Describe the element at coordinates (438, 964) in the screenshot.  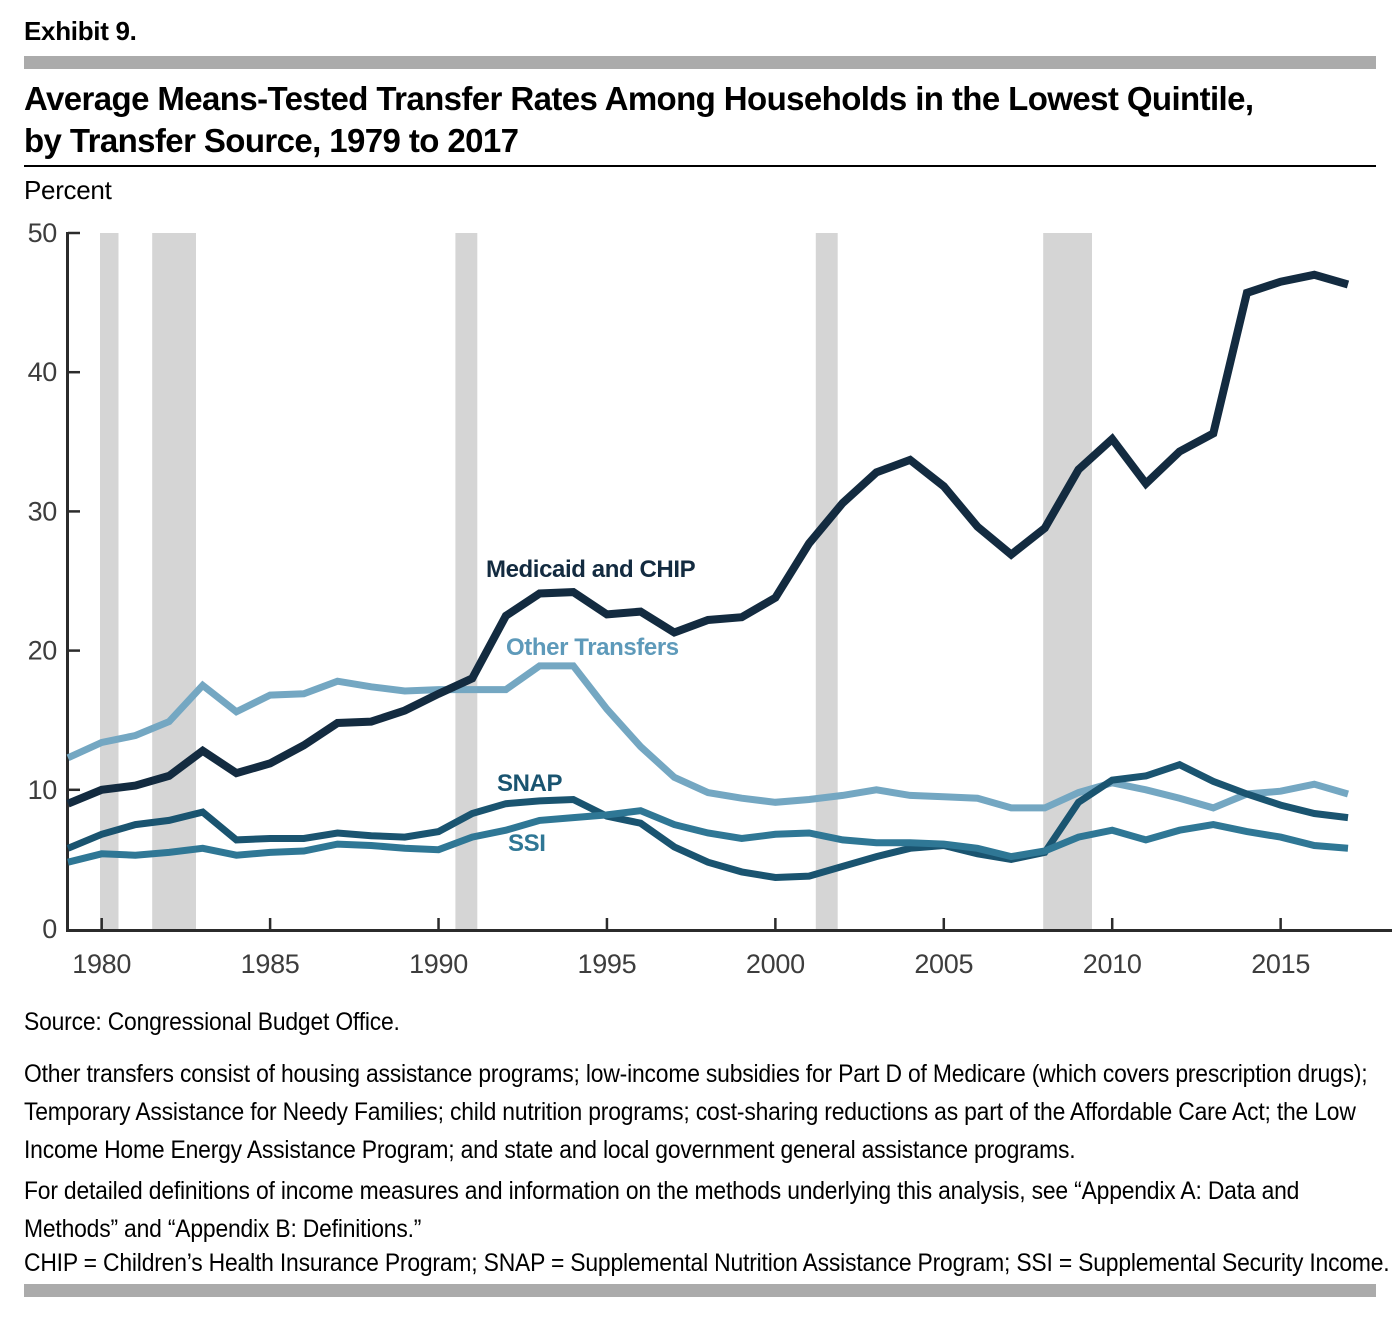
I see `x-axis-tick-label: 1990` at that location.